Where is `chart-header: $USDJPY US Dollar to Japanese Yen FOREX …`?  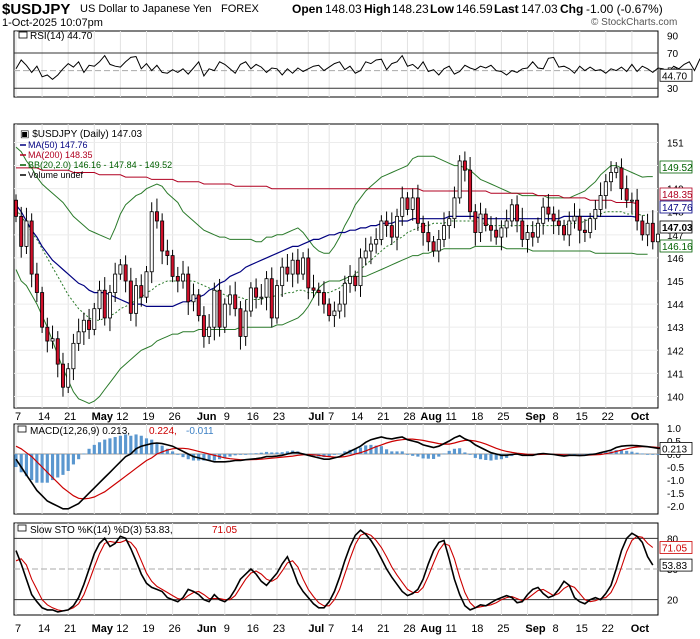 chart-header: $USDJPY US Dollar to Japanese Yen FOREX … is located at coordinates (350, 15).